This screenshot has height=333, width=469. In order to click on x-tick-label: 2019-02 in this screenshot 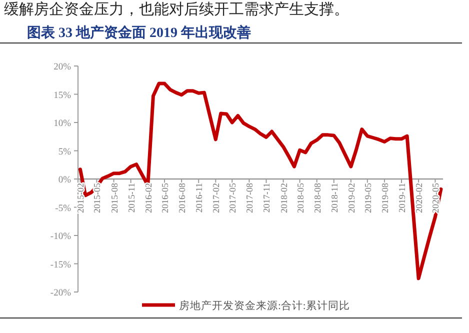, I will do `click(351, 198)`.